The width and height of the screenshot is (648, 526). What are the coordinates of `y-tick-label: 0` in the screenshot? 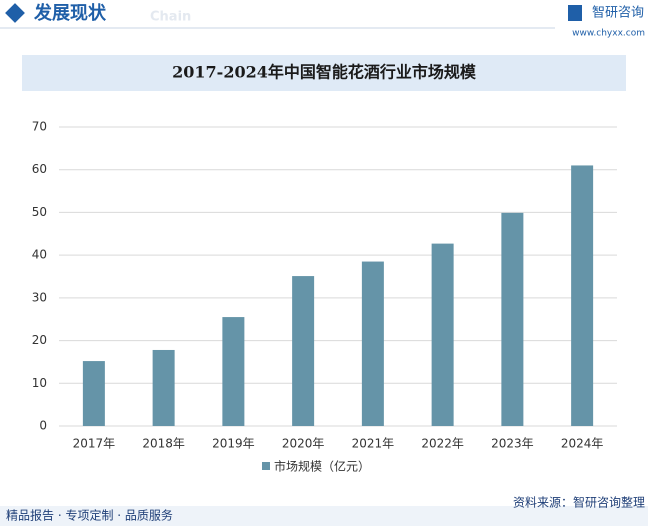 It's located at (43, 426).